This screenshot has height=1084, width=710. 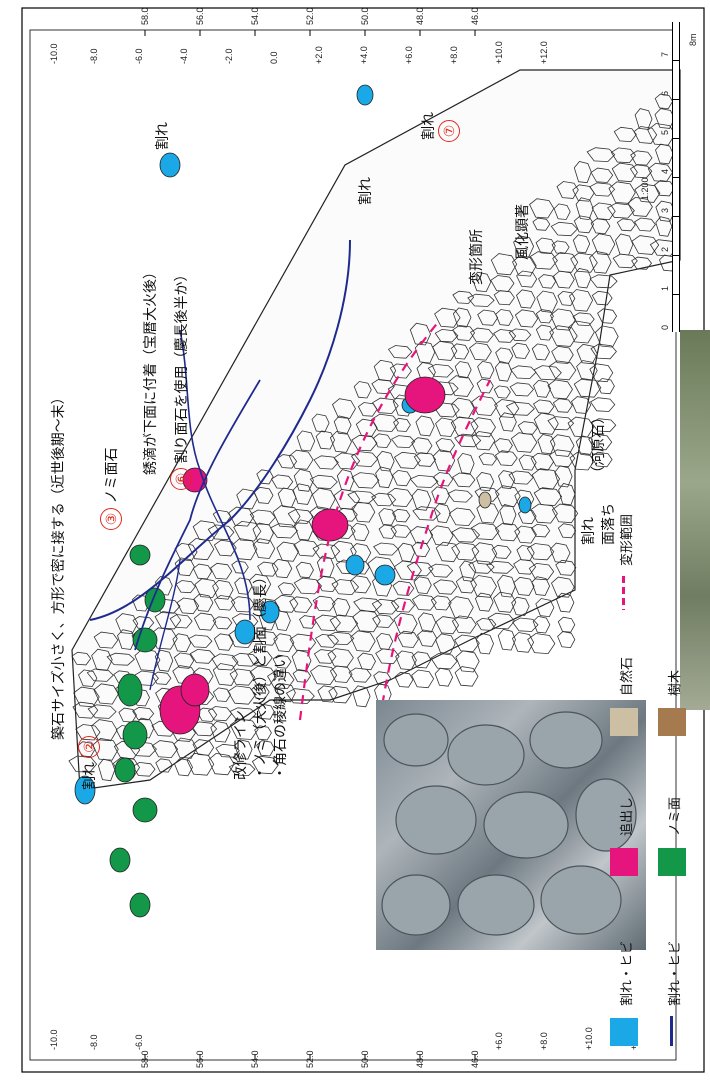 I want to click on y-tick-bottom: 48.0, so click(x=420, y=1059).